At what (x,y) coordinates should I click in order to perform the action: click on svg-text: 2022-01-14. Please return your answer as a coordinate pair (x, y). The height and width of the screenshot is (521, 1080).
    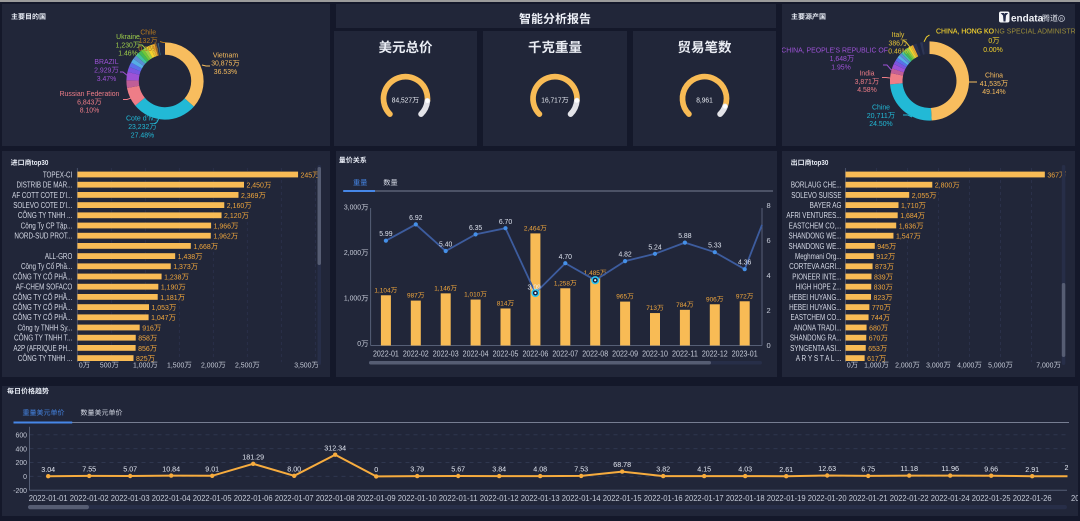
    Looking at the image, I should click on (581, 498).